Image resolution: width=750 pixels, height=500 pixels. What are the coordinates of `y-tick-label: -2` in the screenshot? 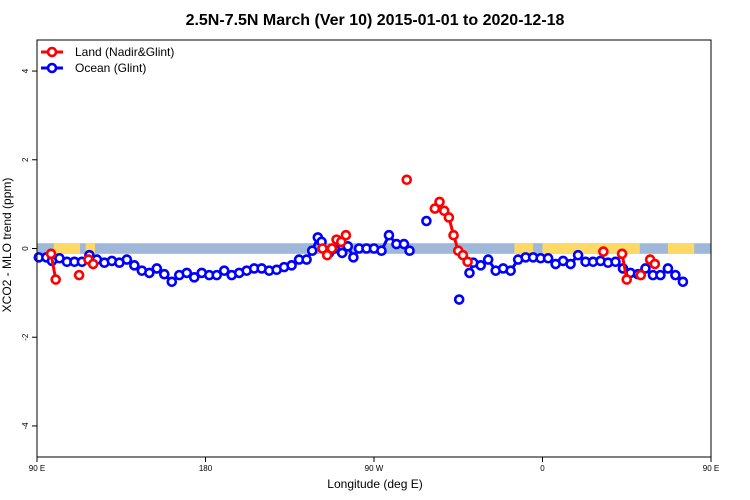 It's located at (25, 337).